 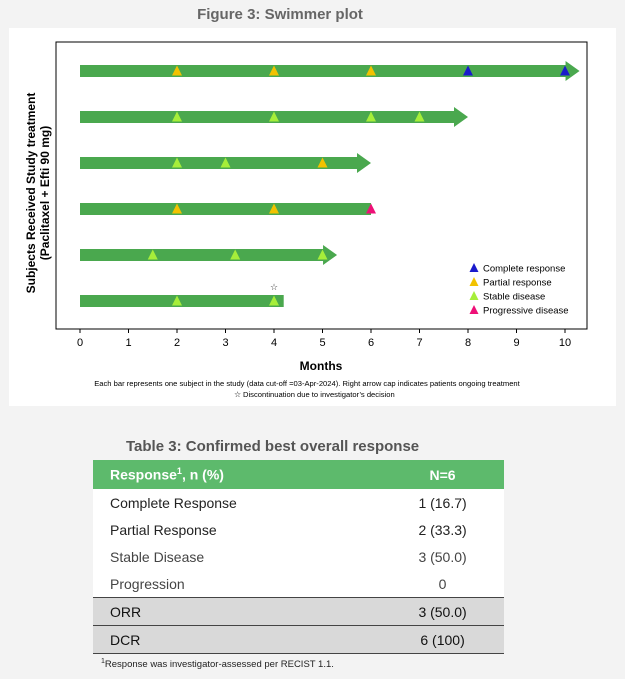 What do you see at coordinates (447, 502) in the screenshot?
I see `row-value: 1 (16.7)` at bounding box center [447, 502].